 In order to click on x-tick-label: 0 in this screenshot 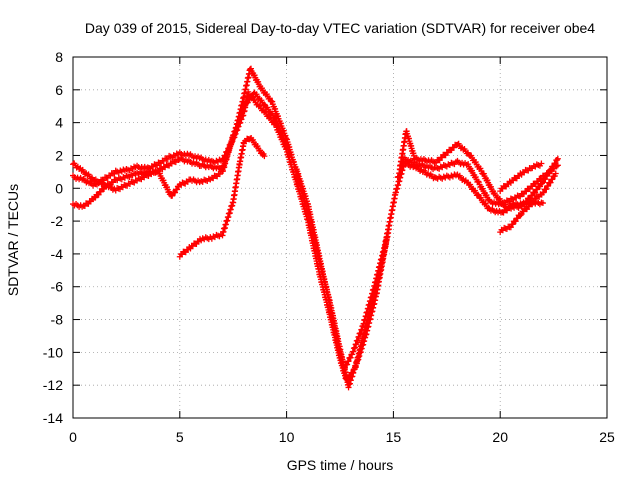, I will do `click(73, 437)`.